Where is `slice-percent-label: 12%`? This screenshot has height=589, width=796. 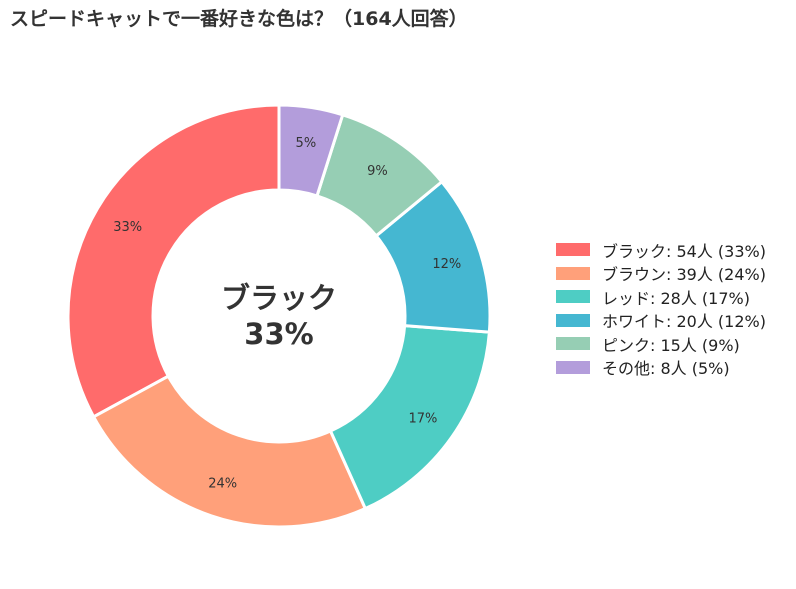 slice-percent-label: 12% is located at coordinates (446, 264).